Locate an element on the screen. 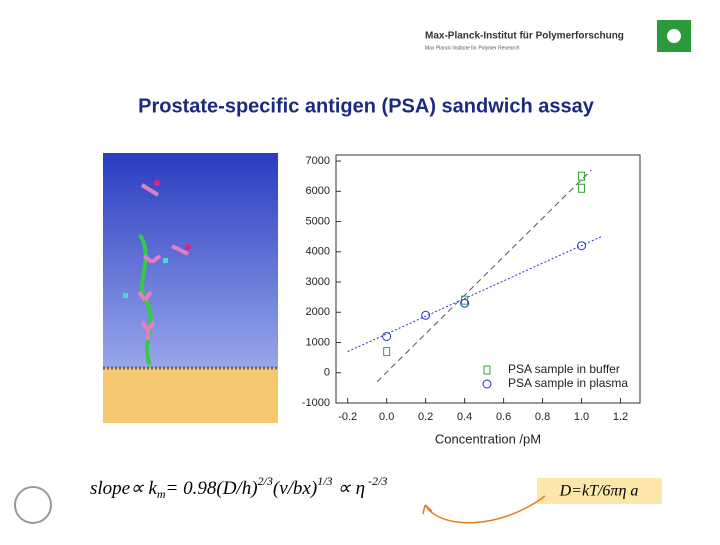  formula-part: (v/bx) is located at coordinates (295, 488).